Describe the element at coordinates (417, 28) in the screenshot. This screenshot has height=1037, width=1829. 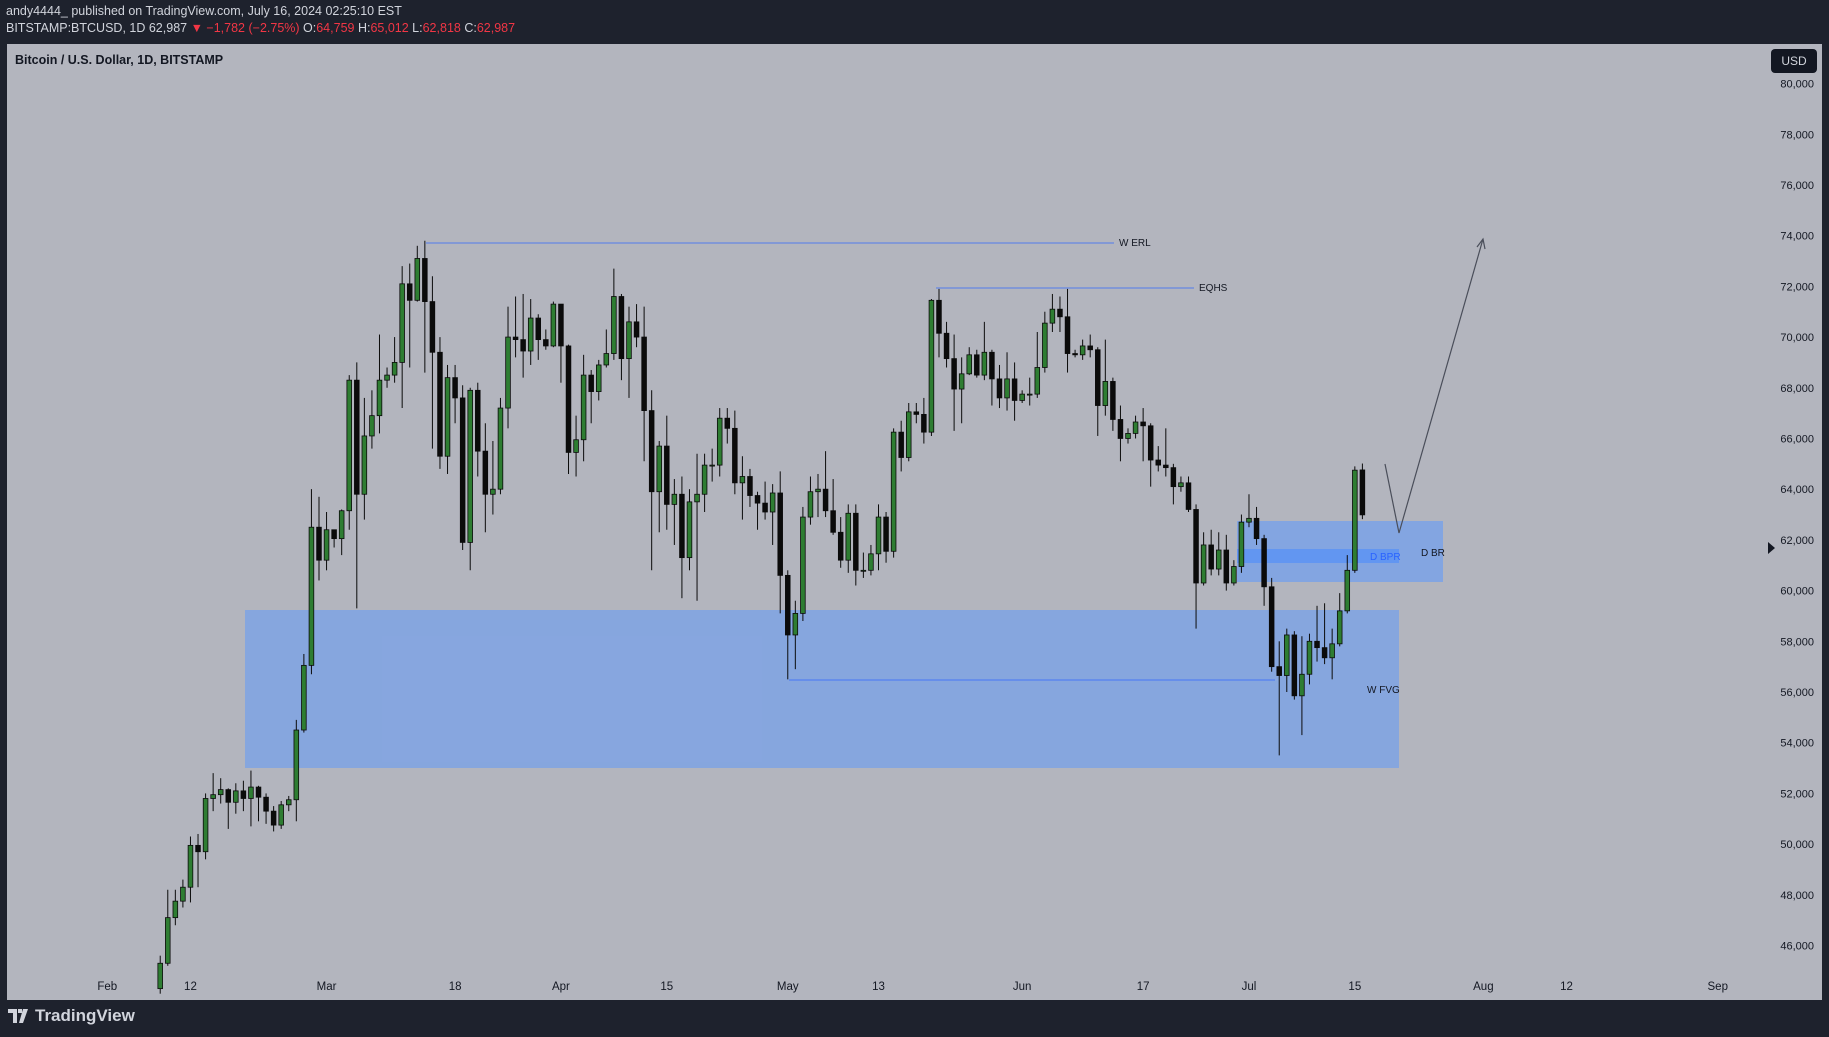
I see `ohlc-2-label: L:` at that location.